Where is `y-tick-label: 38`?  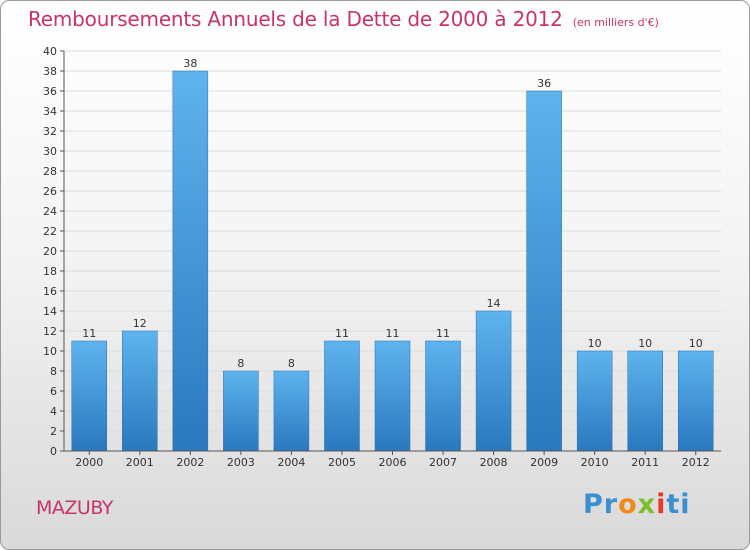
y-tick-label: 38 is located at coordinates (50, 71).